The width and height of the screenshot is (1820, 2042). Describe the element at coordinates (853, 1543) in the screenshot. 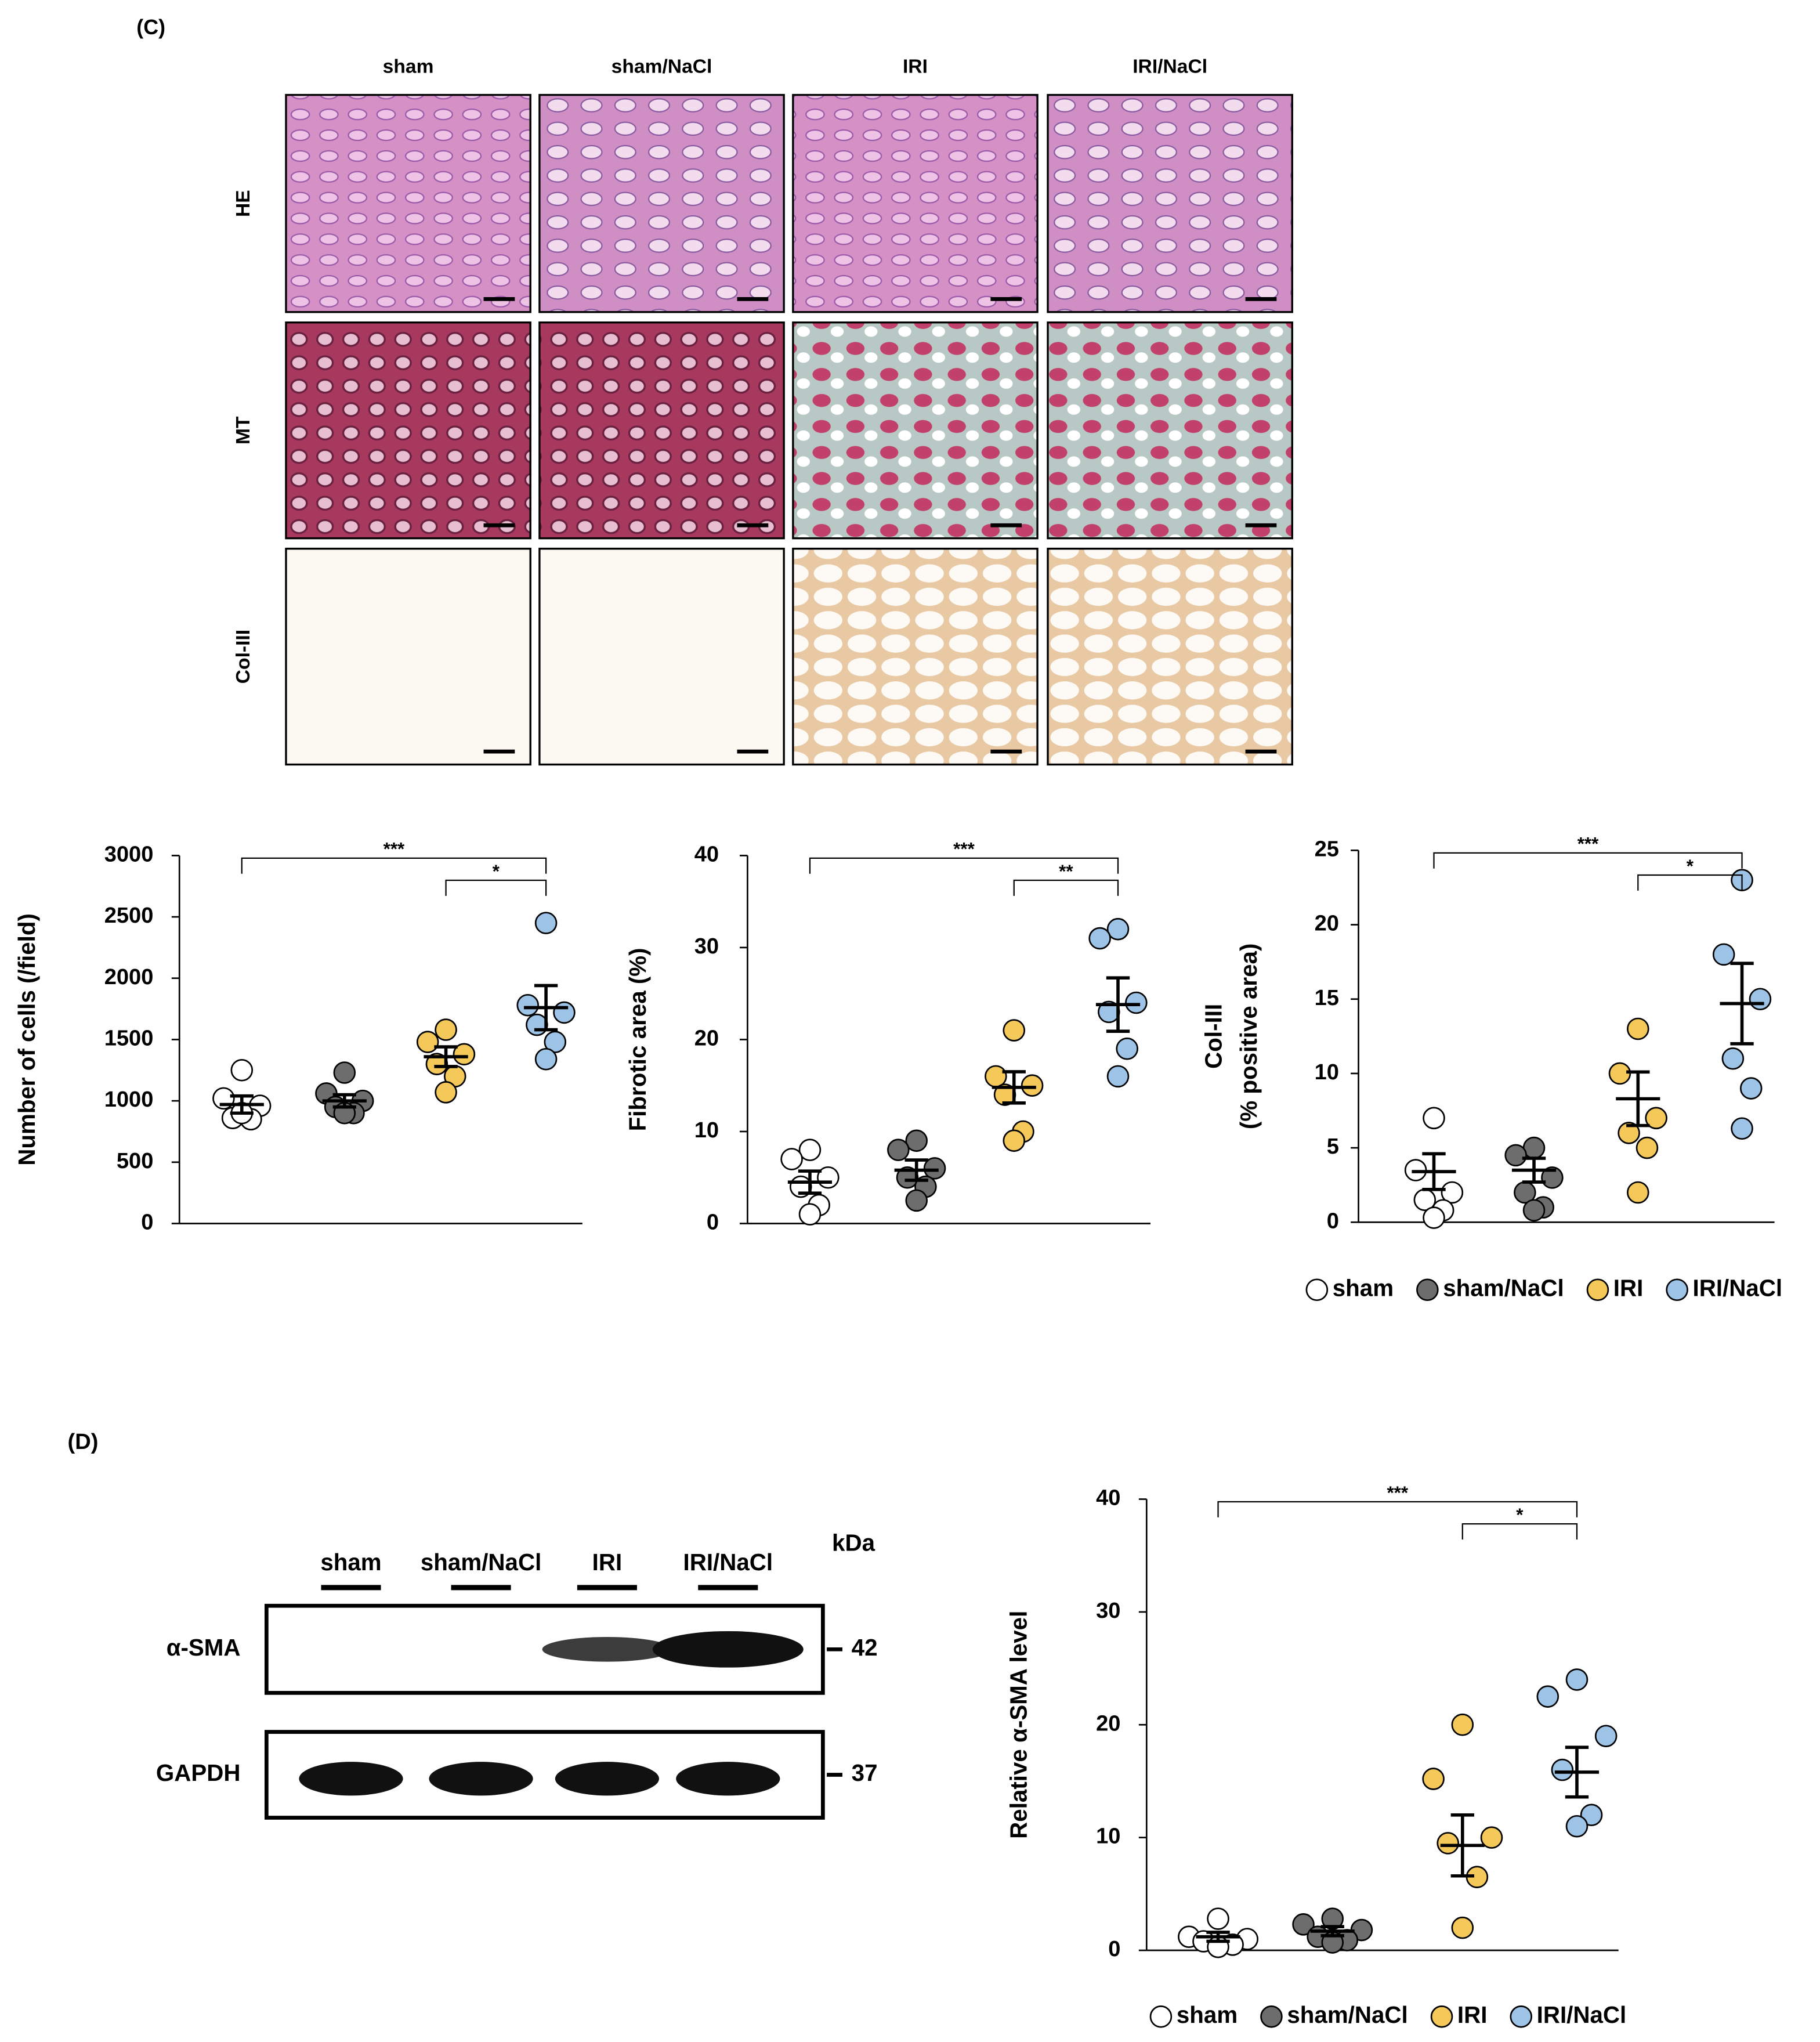

I see `unit-label: kDa` at that location.